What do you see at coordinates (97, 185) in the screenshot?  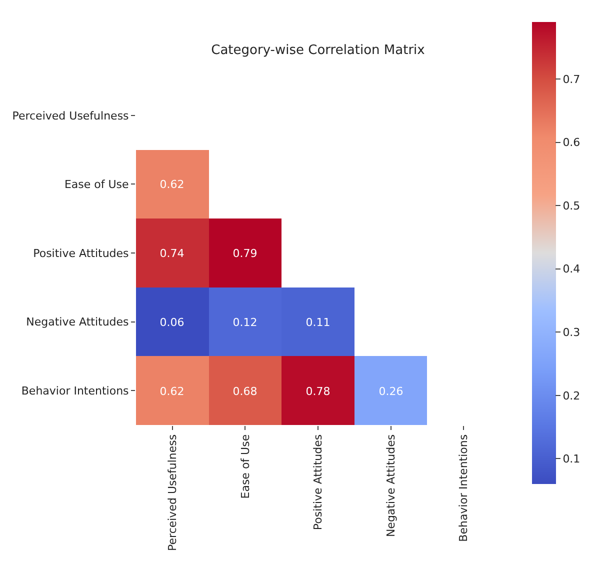 I see `y-tick-label: Ease of Use` at bounding box center [97, 185].